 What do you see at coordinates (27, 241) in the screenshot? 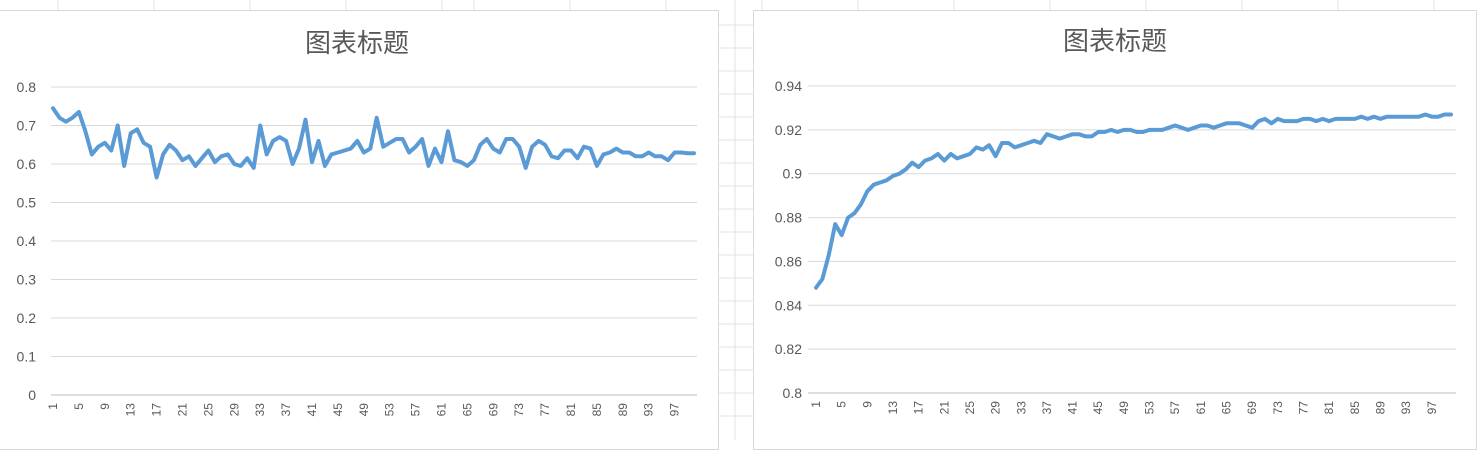
I see `y-tick-label: 0.4` at bounding box center [27, 241].